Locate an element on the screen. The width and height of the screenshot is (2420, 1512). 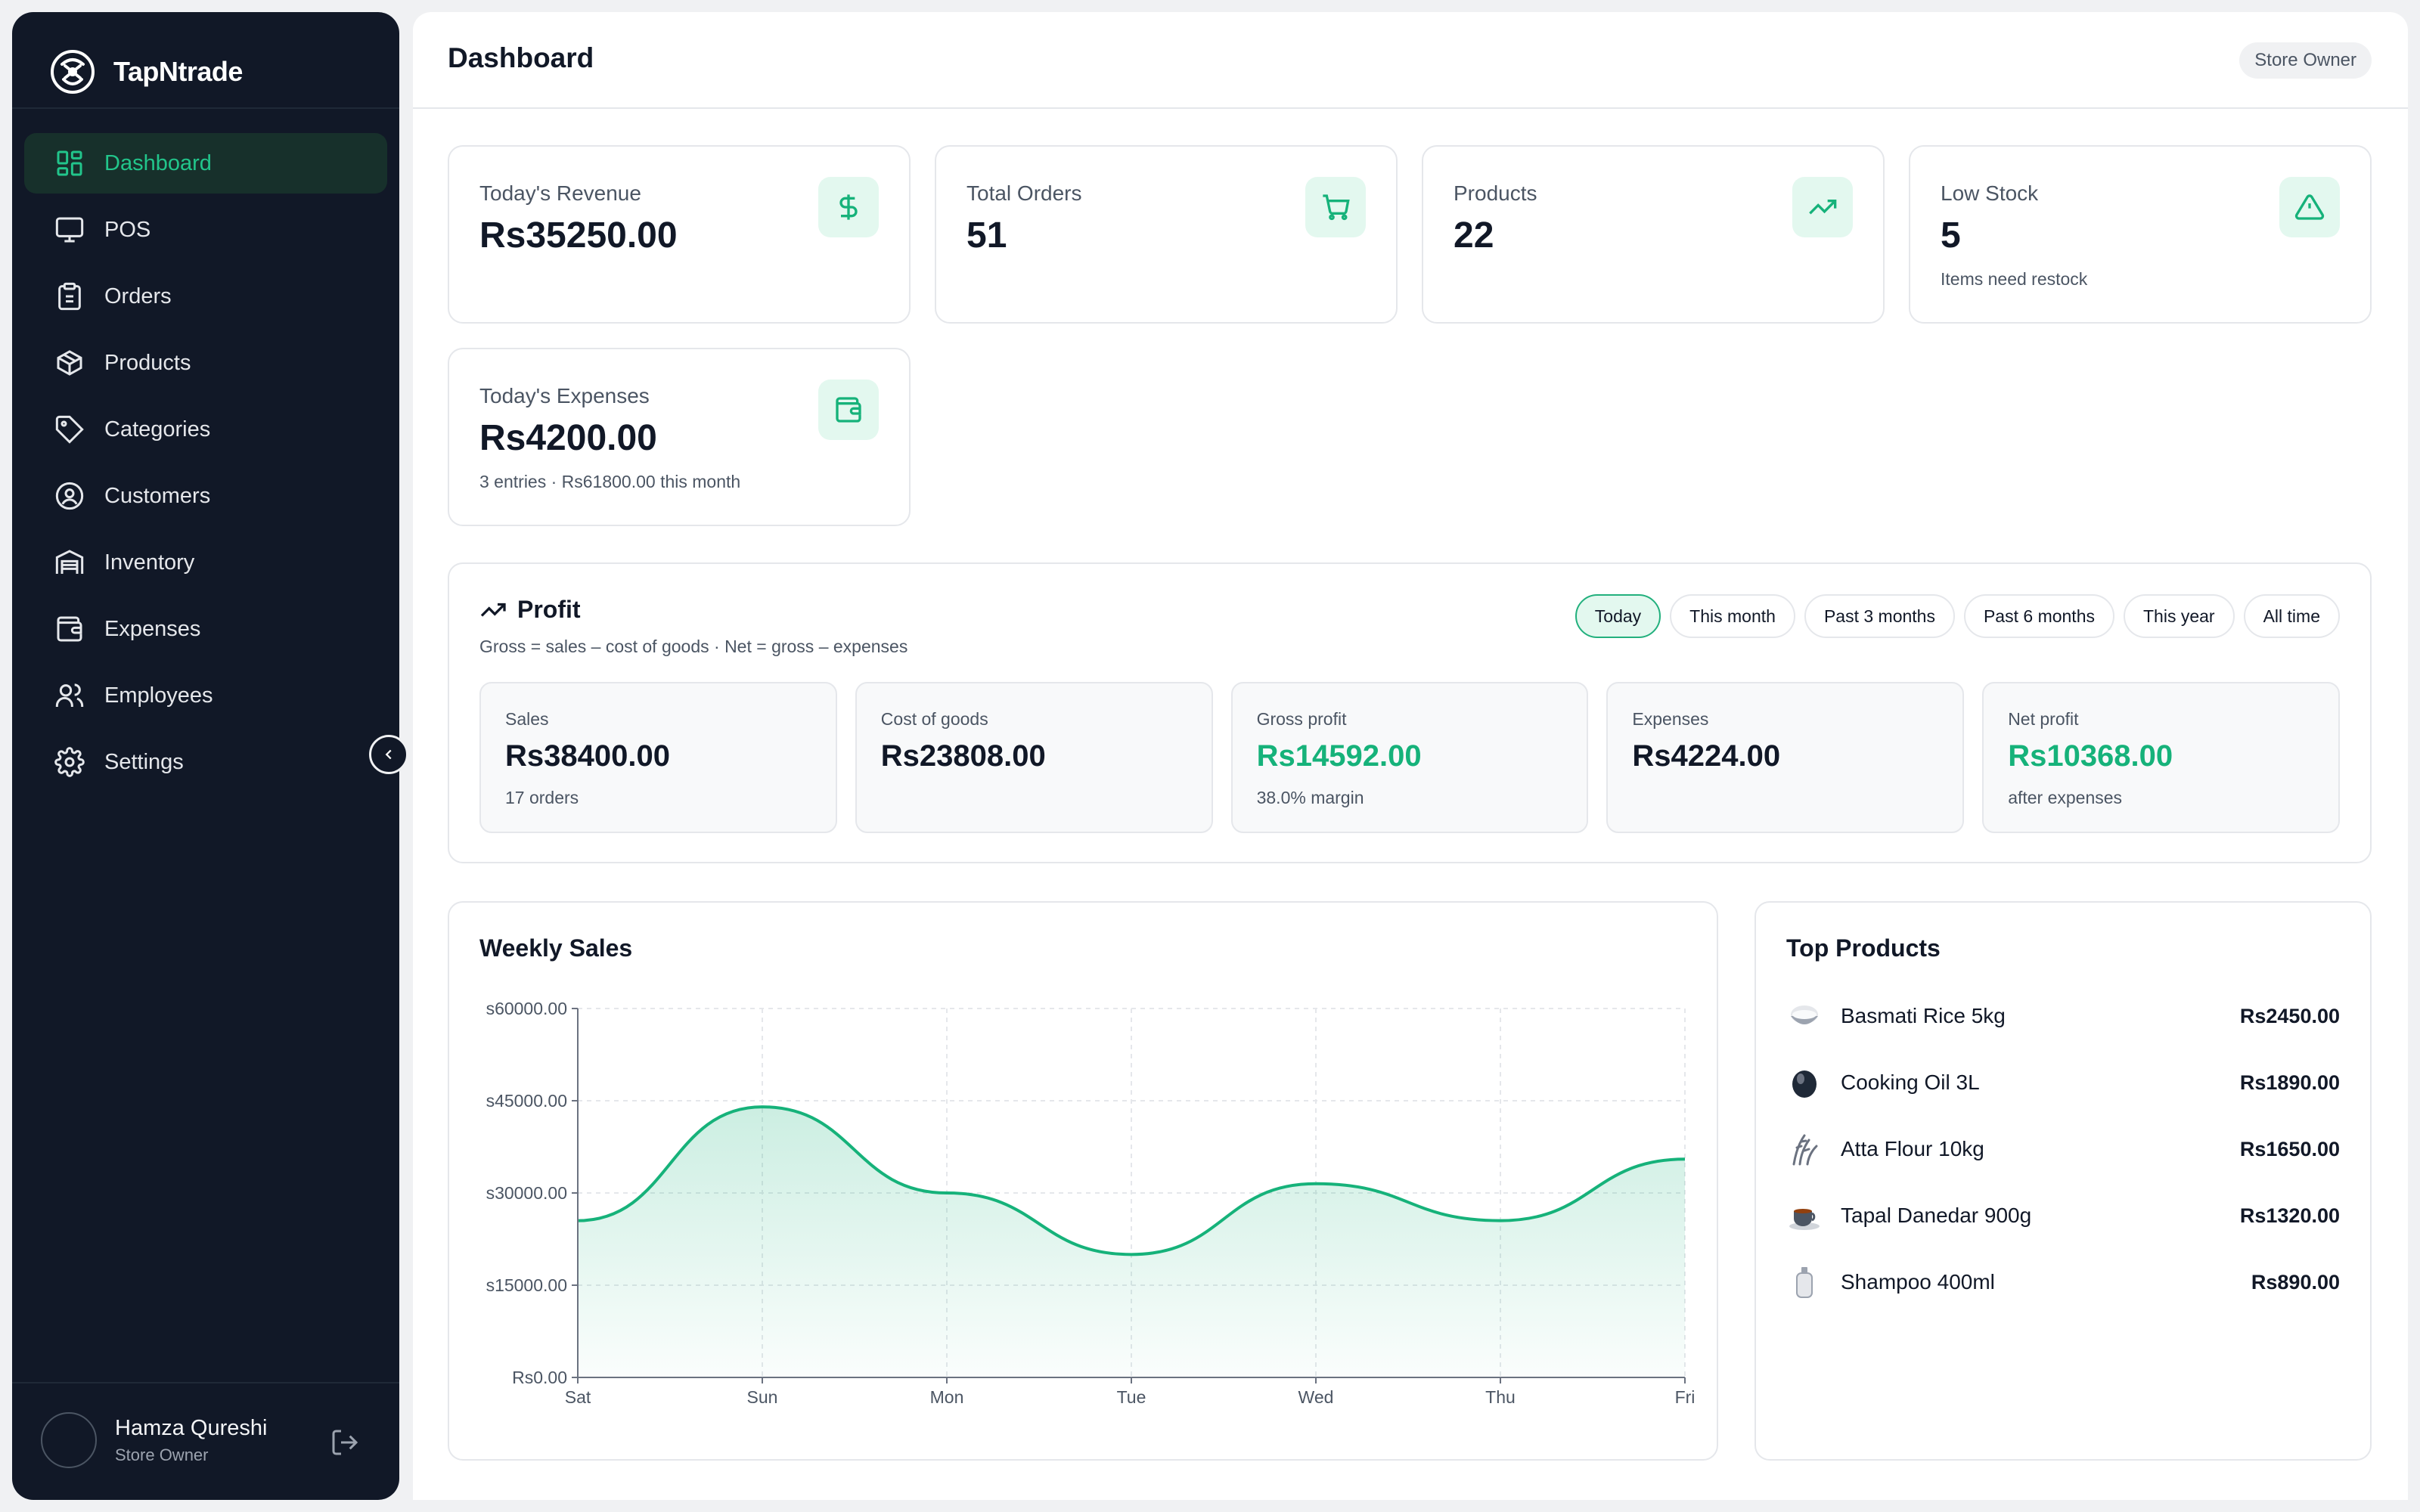
metric-subtext: 17 orders is located at coordinates (542, 797).